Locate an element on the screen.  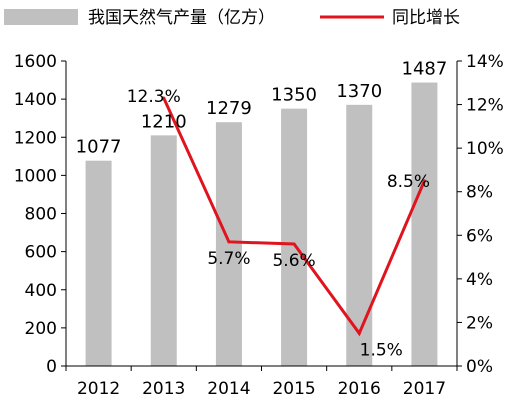
bar-value-label: 1350 is located at coordinates (294, 95).